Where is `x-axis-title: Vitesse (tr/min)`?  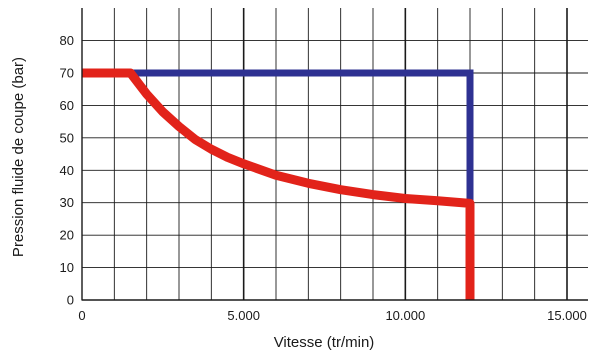
x-axis-title: Vitesse (tr/min) is located at coordinates (324, 342).